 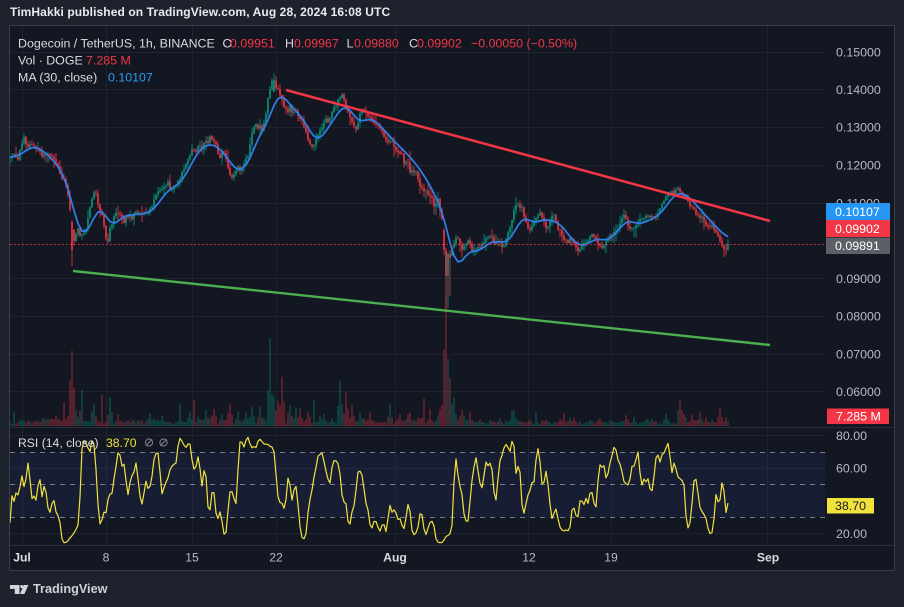 I want to click on svg-text: L, so click(x=350, y=44).